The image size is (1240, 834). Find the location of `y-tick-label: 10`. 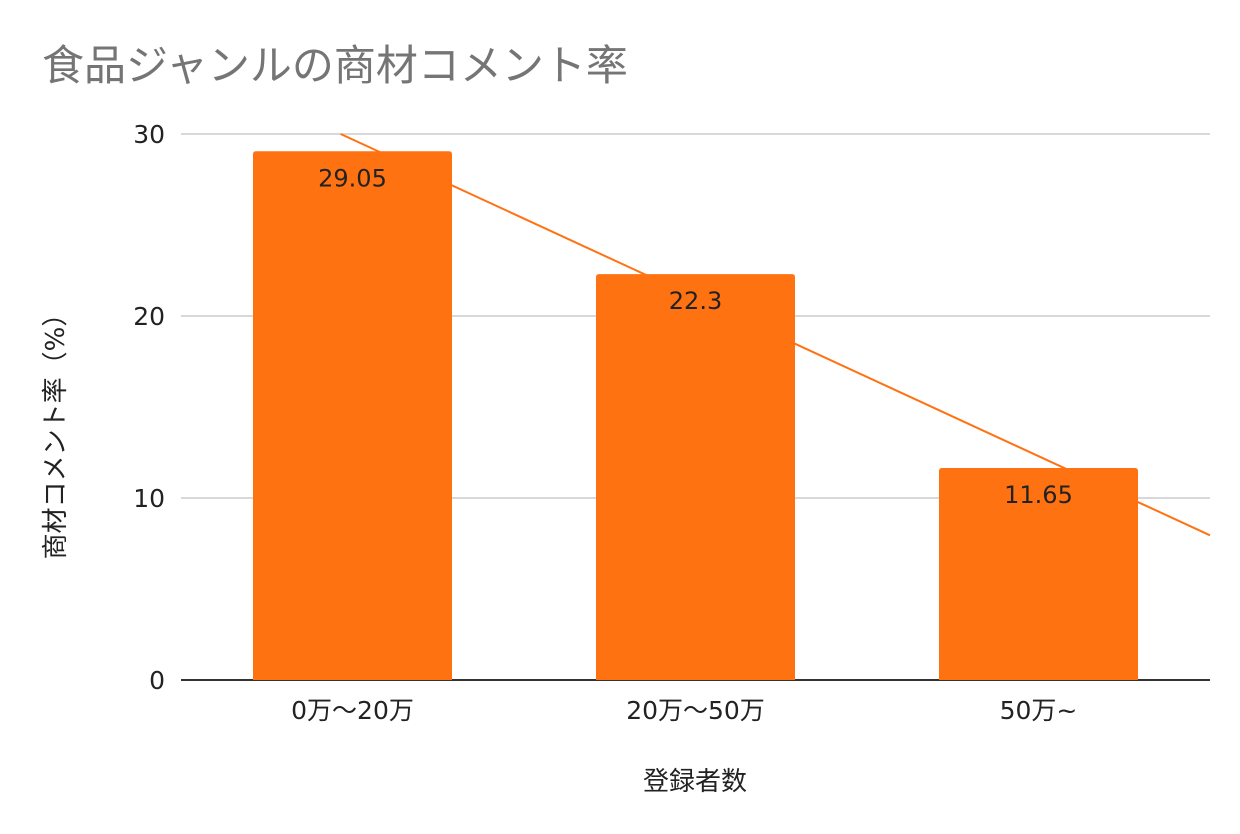

y-tick-label: 10 is located at coordinates (149, 498).